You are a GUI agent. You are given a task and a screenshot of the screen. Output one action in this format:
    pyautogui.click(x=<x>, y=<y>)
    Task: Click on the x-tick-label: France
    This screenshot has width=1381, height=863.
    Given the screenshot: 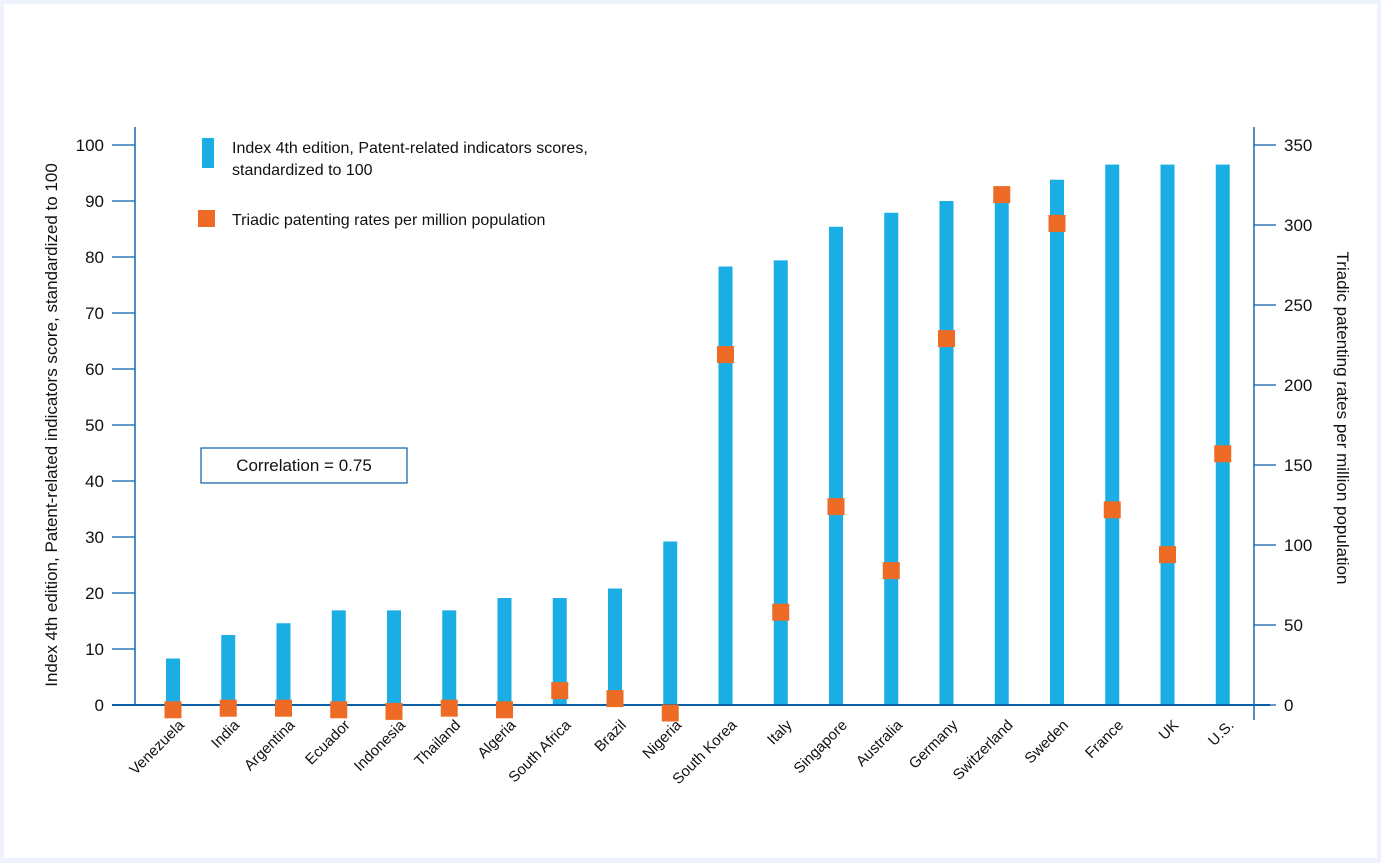 What is the action you would take?
    pyautogui.click(x=1104, y=739)
    